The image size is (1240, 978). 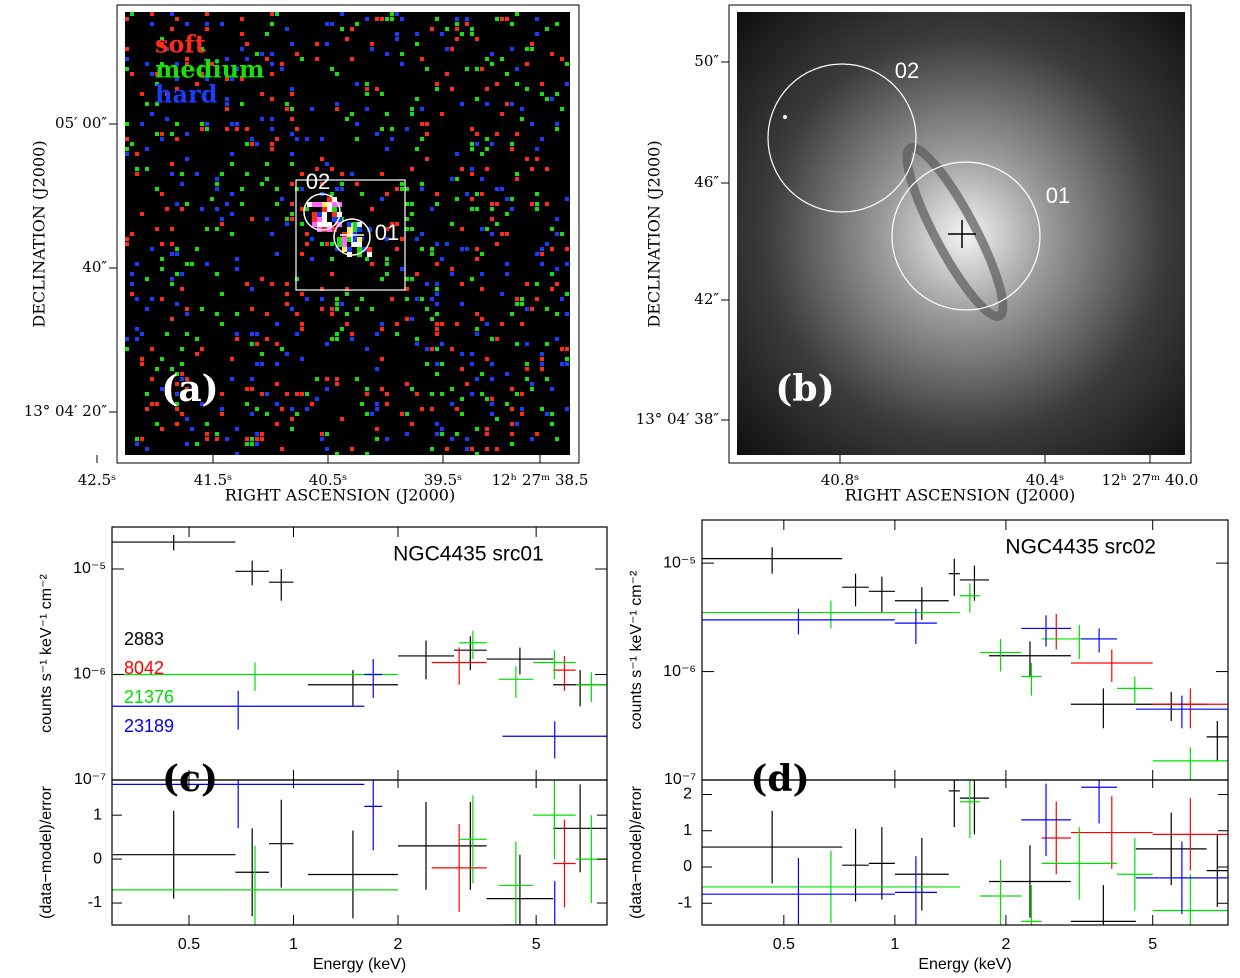 What do you see at coordinates (964, 964) in the screenshot?
I see `x-axis-label: Energy (keV)` at bounding box center [964, 964].